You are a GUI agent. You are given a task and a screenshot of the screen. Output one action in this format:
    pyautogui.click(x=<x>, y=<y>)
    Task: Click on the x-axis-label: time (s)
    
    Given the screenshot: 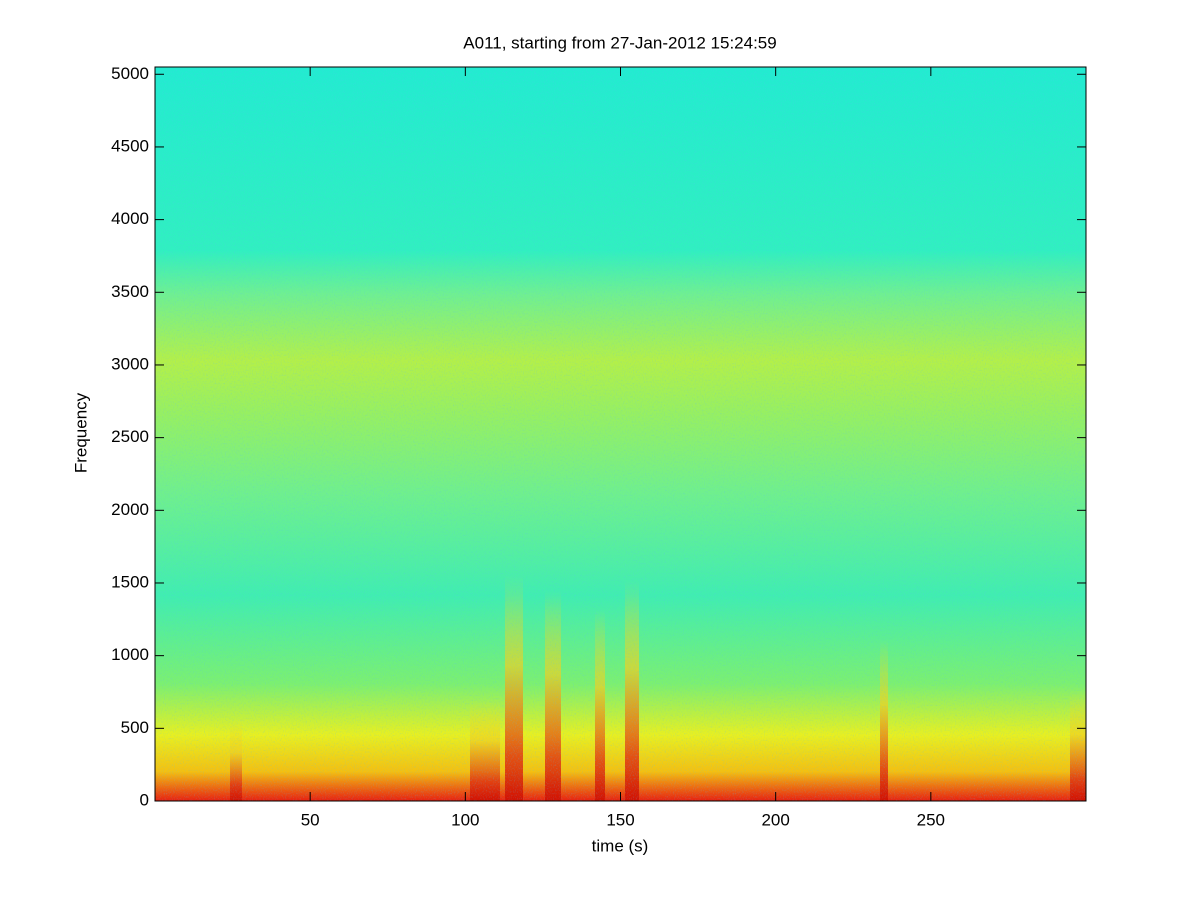 What is the action you would take?
    pyautogui.click(x=620, y=845)
    